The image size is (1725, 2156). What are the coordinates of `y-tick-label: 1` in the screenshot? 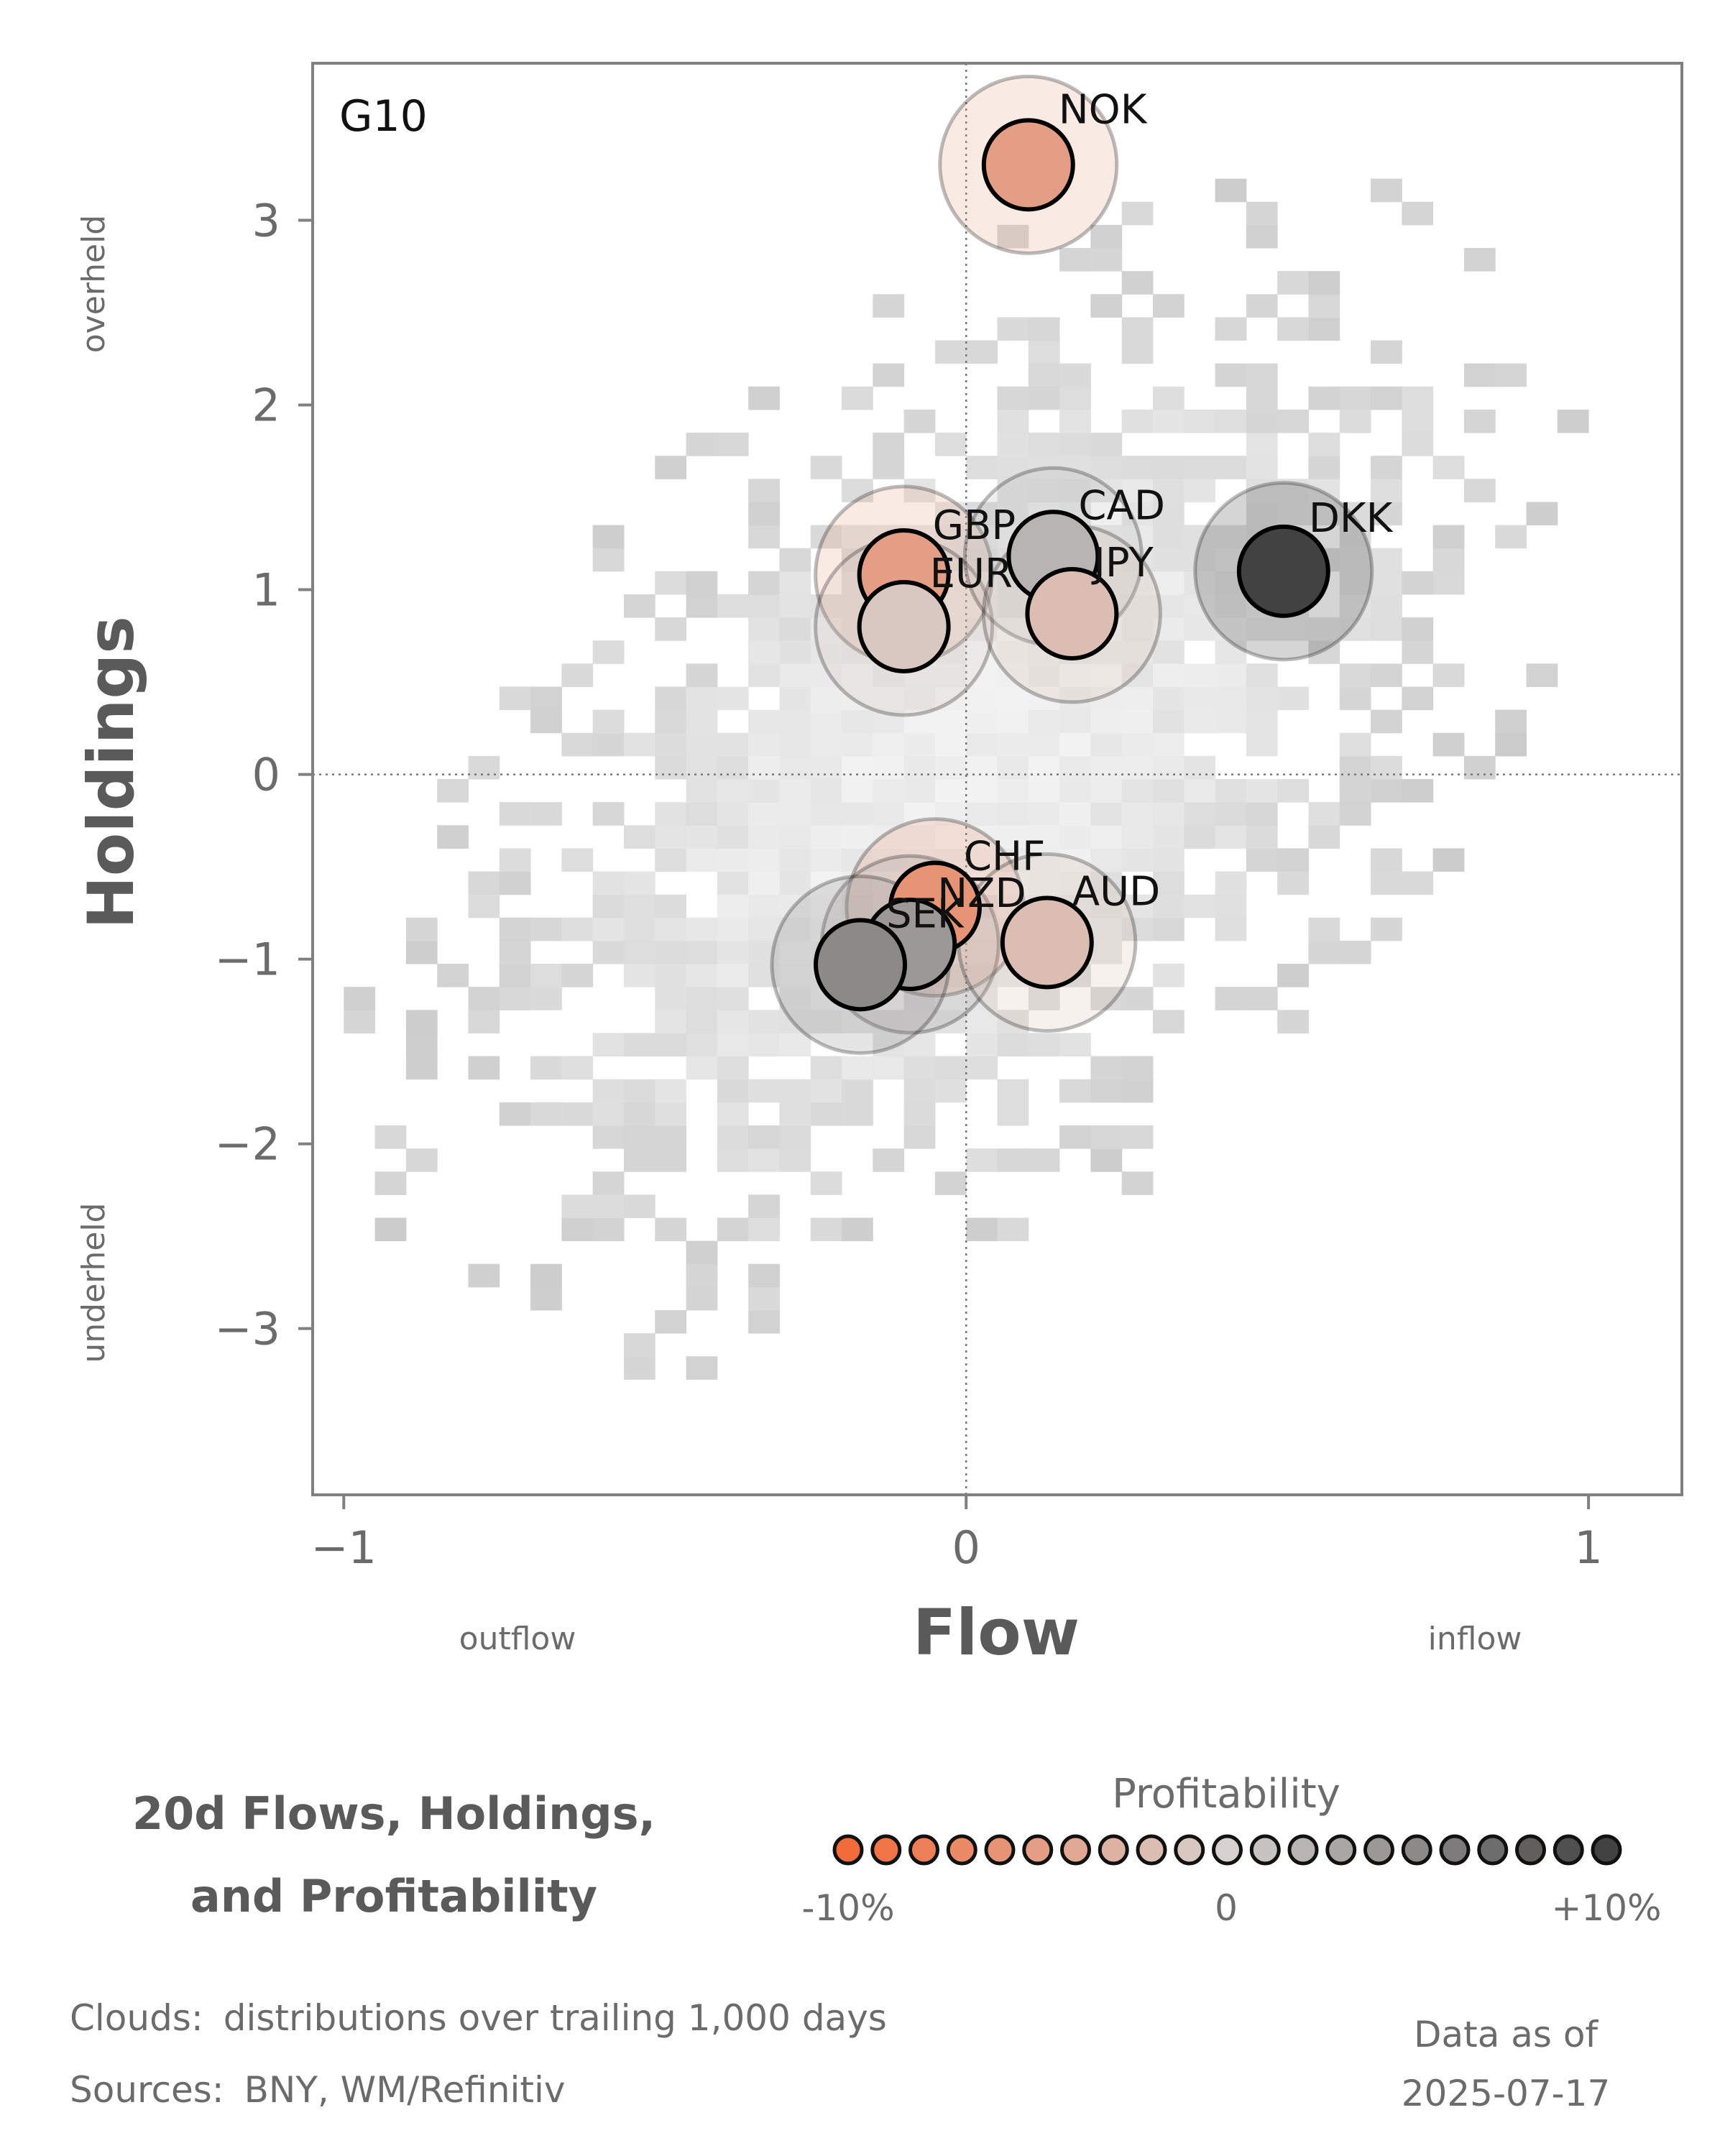 It's located at (266, 590).